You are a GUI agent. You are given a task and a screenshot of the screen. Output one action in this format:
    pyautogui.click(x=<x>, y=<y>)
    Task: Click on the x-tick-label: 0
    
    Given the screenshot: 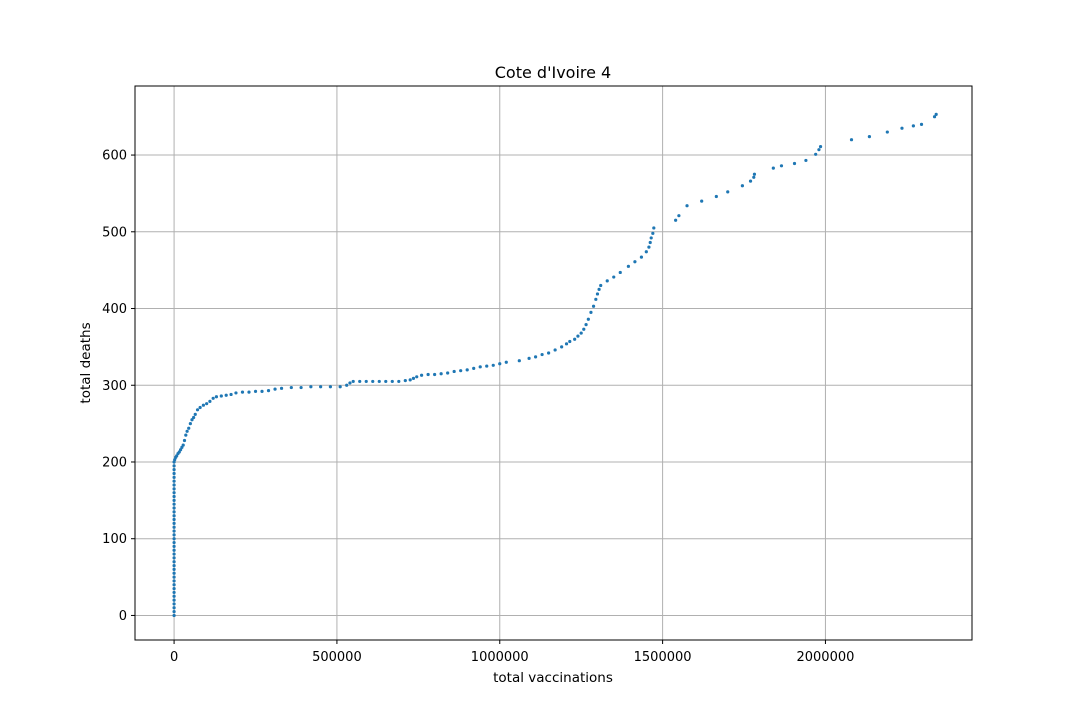 What is the action you would take?
    pyautogui.click(x=174, y=657)
    